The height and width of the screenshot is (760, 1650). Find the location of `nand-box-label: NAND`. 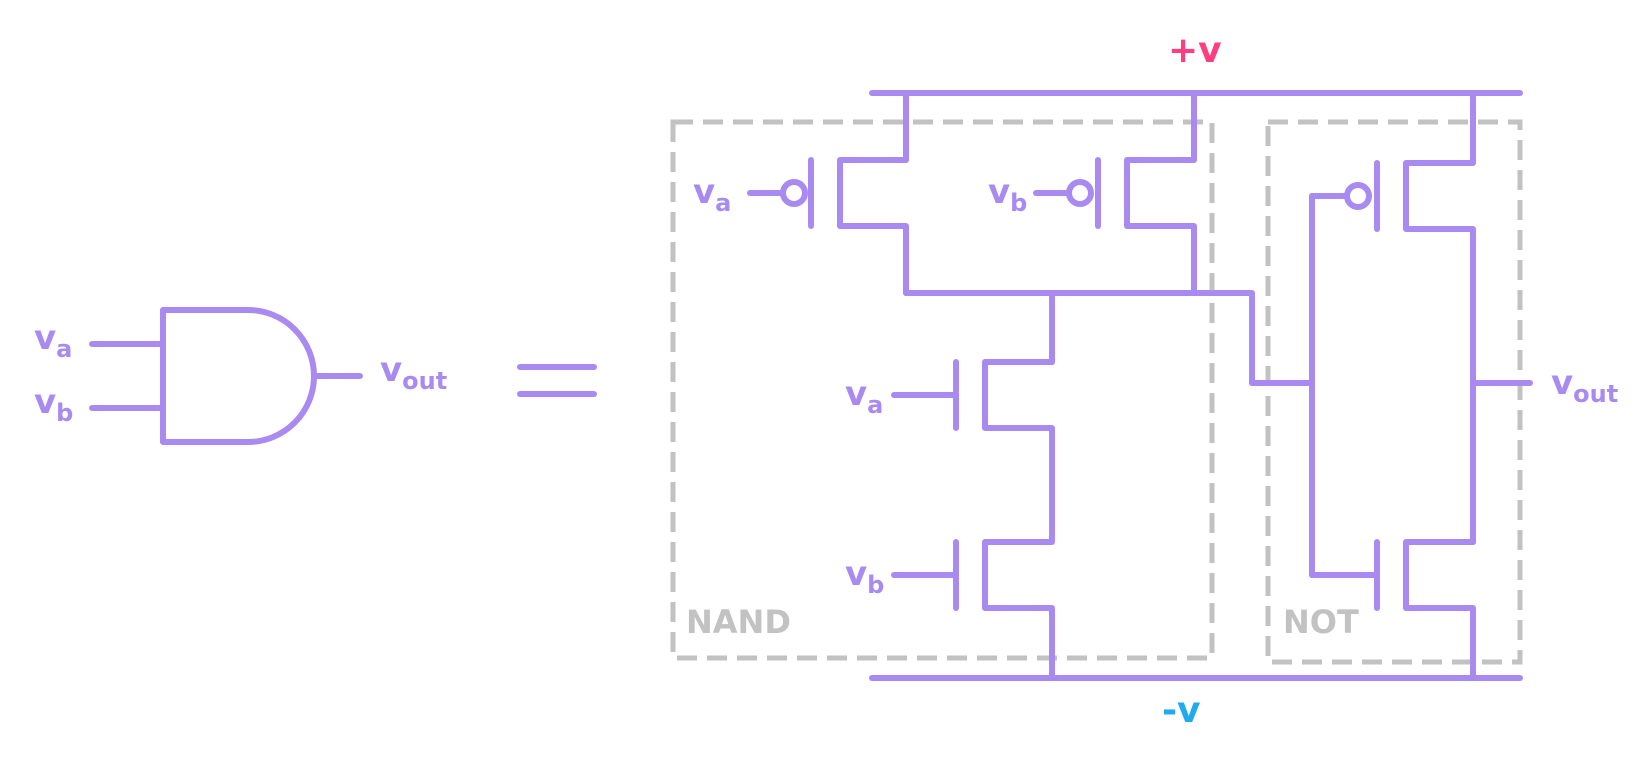

nand-box-label: NAND is located at coordinates (738, 622).